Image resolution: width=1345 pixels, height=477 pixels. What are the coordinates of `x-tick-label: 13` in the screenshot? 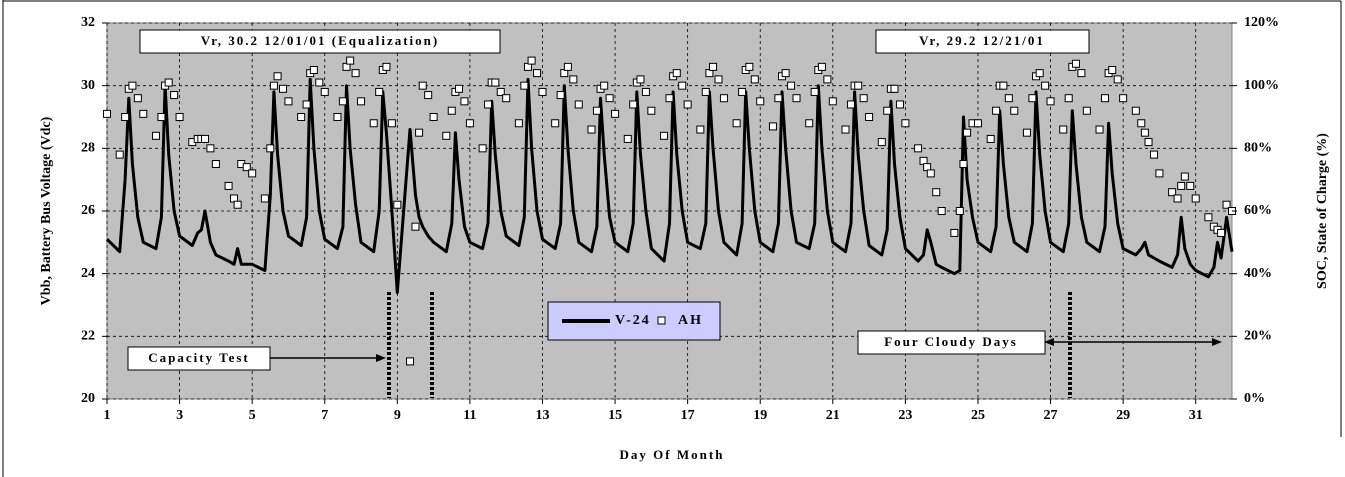 It's located at (542, 415).